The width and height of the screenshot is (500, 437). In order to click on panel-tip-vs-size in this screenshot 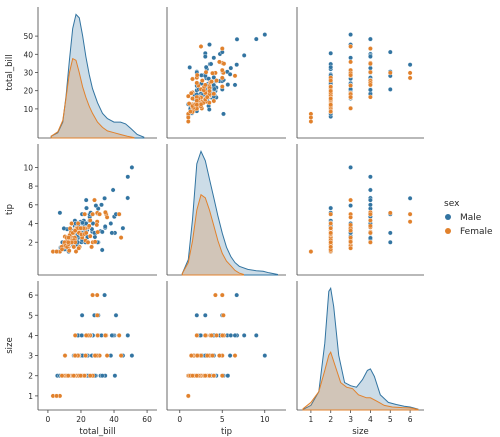, I will do `click(360, 210)`.